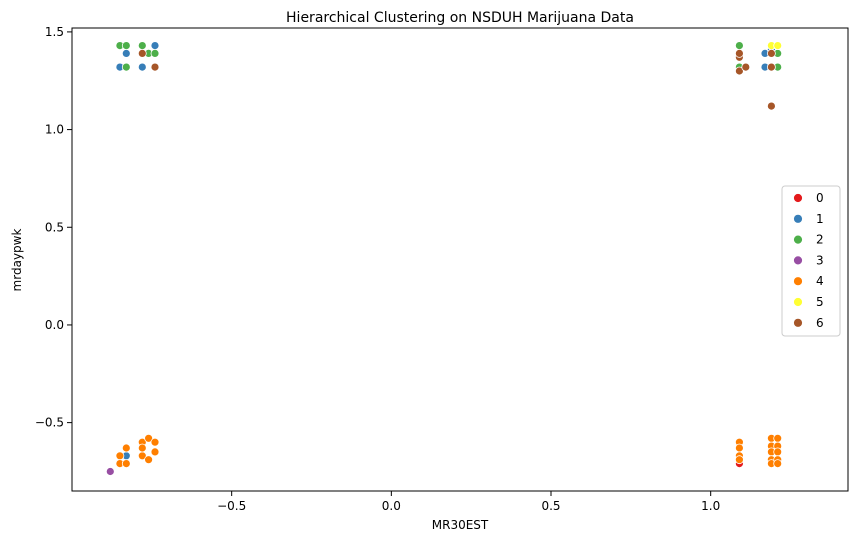 Image resolution: width=858 pixels, height=545 pixels. I want to click on y-tick-label: 1.0, so click(54, 130).